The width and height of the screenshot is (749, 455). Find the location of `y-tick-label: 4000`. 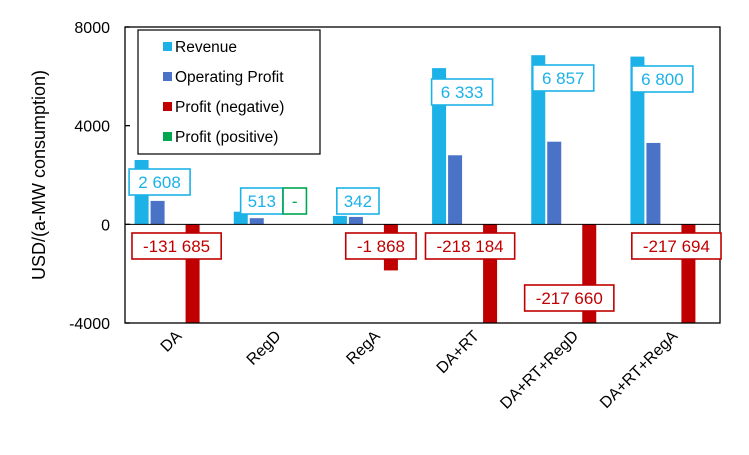

y-tick-label: 4000 is located at coordinates (92, 127).